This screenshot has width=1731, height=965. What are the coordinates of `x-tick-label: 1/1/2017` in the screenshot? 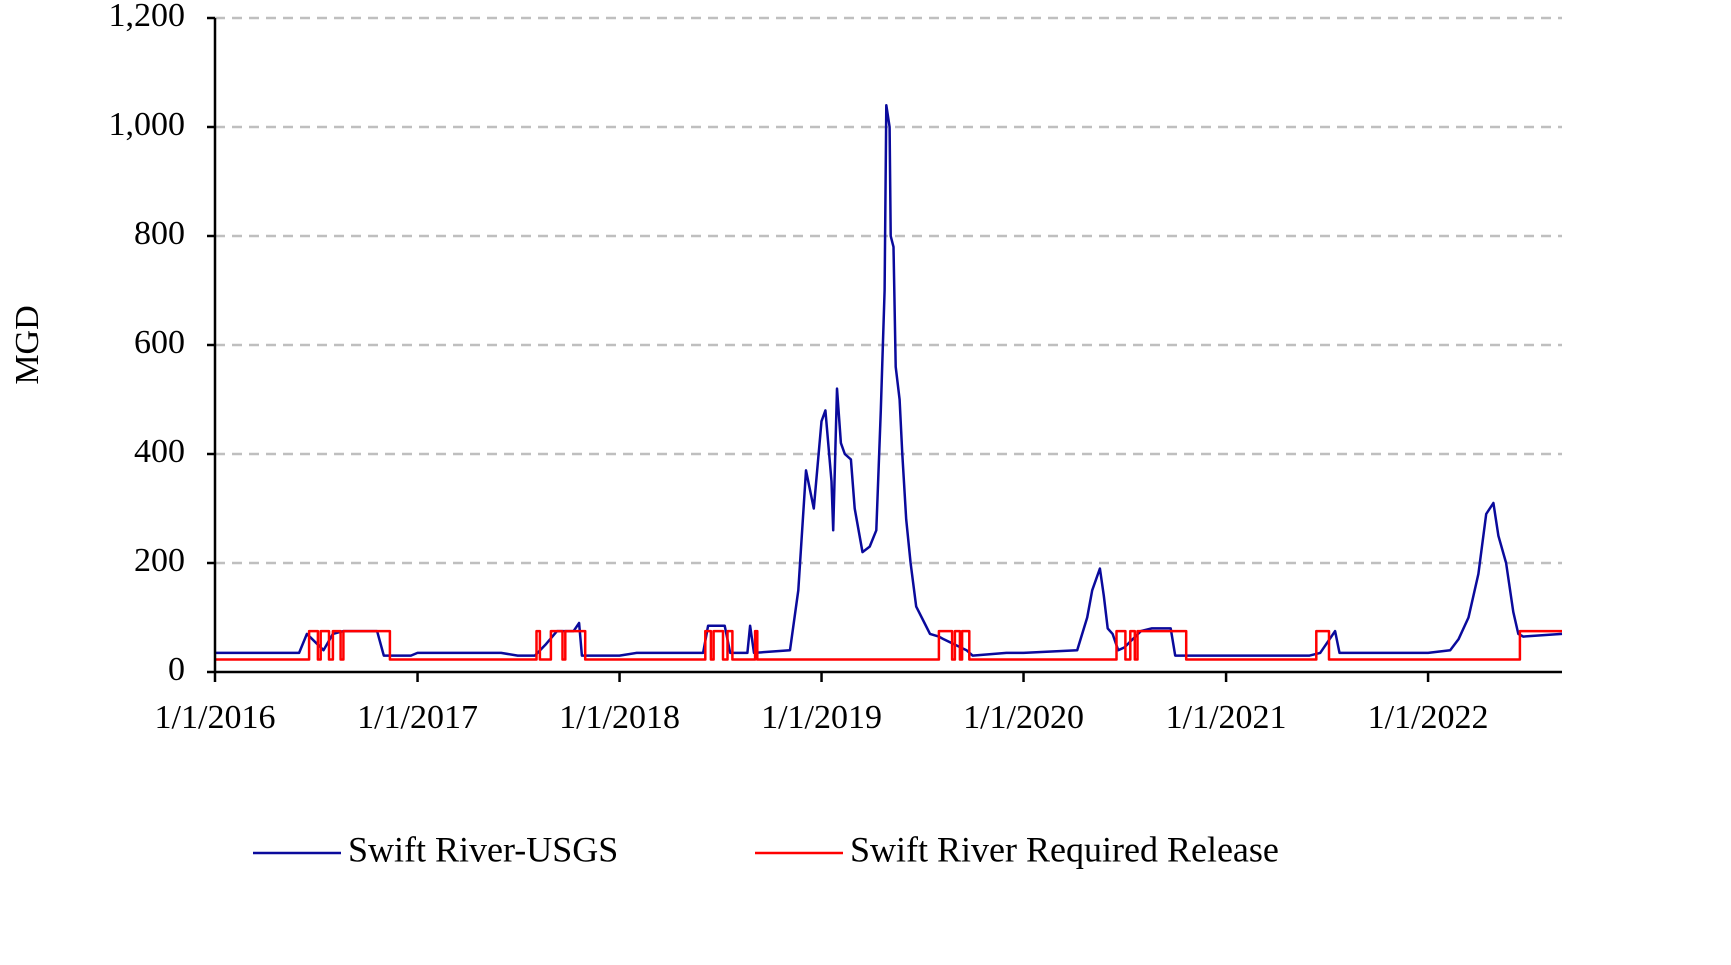 It's located at (417, 717).